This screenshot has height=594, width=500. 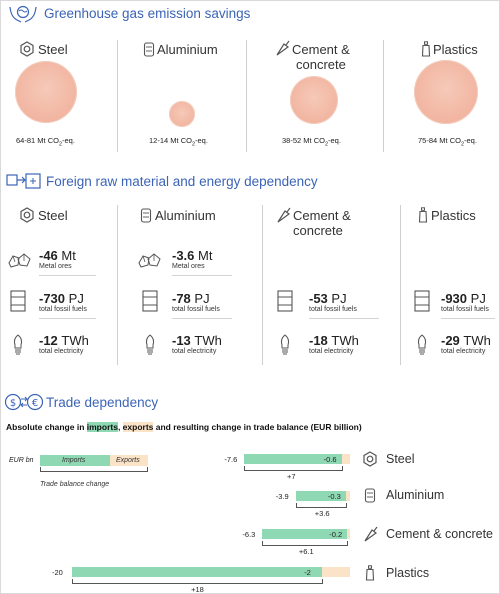 I want to click on heading-comma: ,, so click(x=120, y=427).